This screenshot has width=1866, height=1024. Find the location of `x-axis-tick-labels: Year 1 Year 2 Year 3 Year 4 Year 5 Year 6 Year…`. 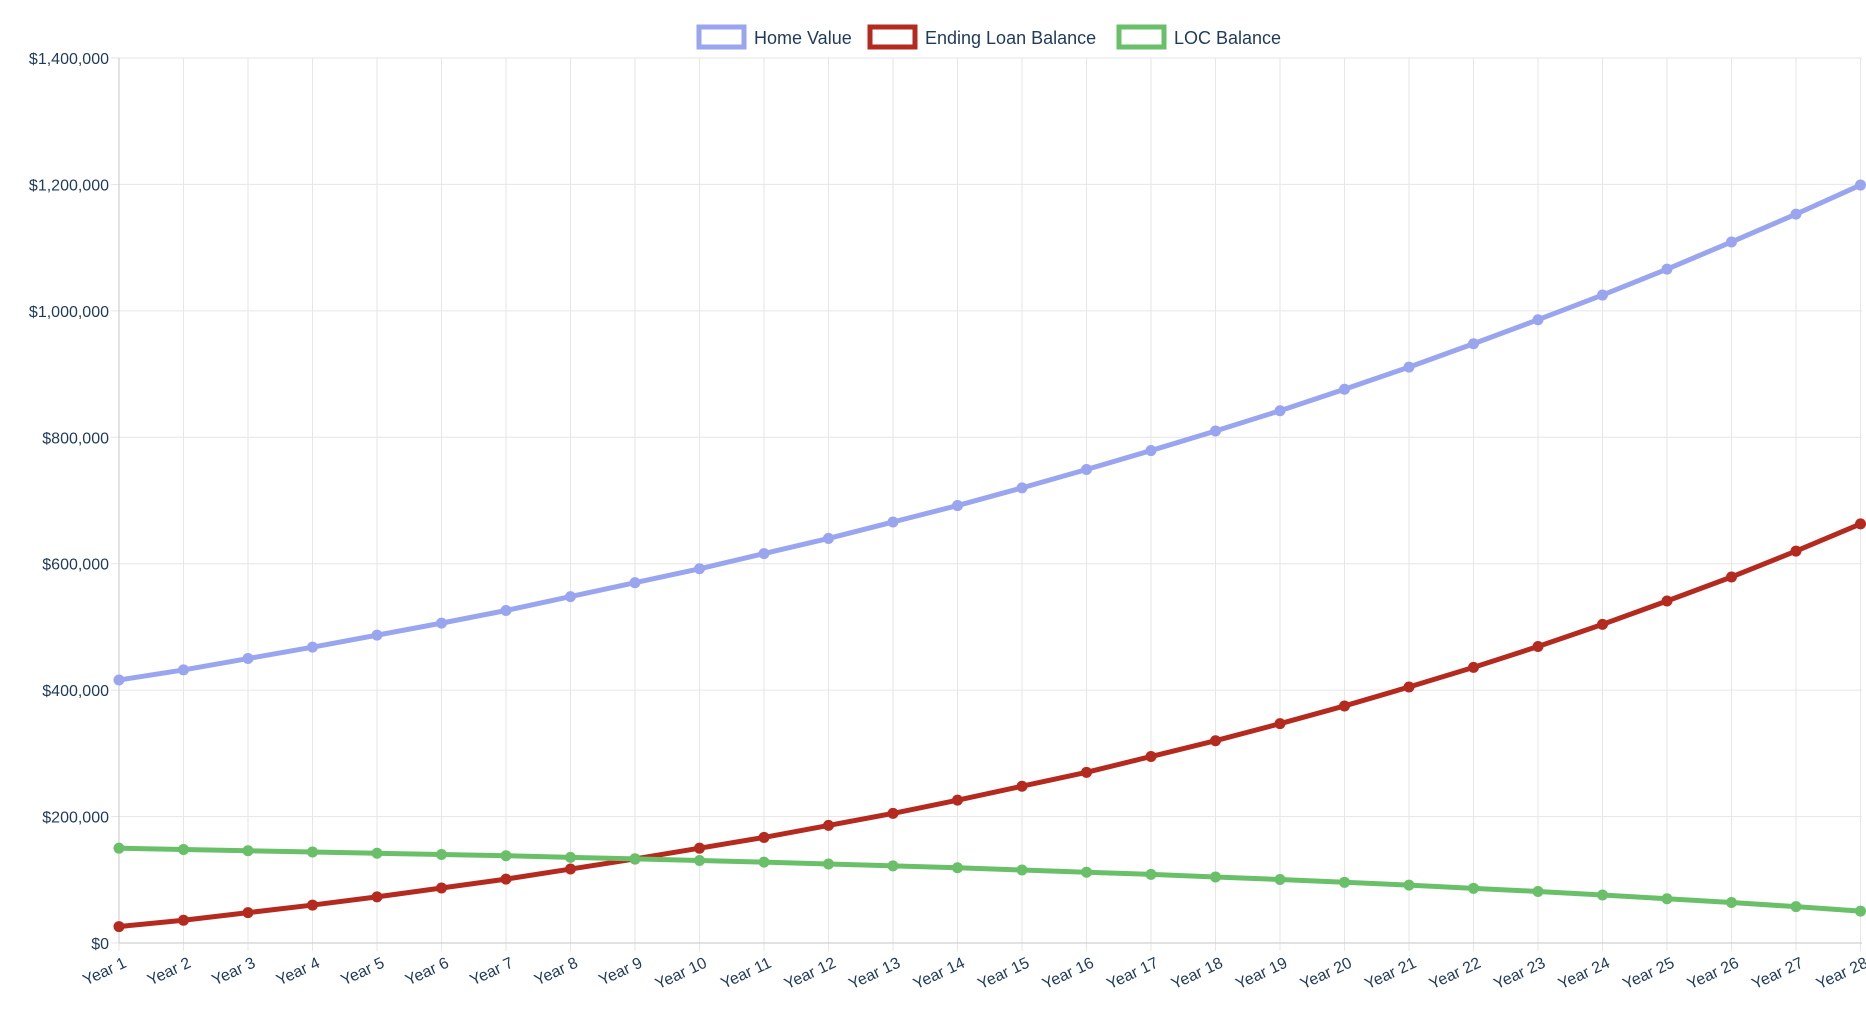

x-axis-tick-labels: Year 1 Year 2 Year 3 Year 4 Year 5 Year 6 Year… is located at coordinates (973, 974).